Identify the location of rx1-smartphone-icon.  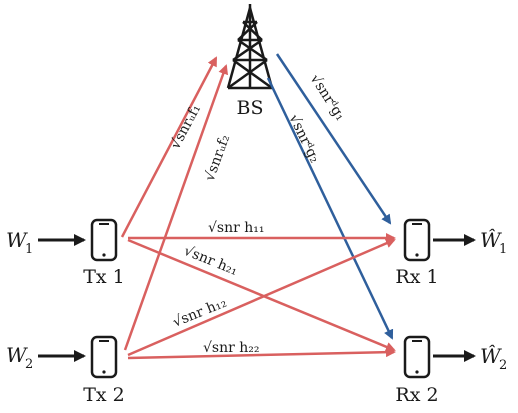
(417, 240).